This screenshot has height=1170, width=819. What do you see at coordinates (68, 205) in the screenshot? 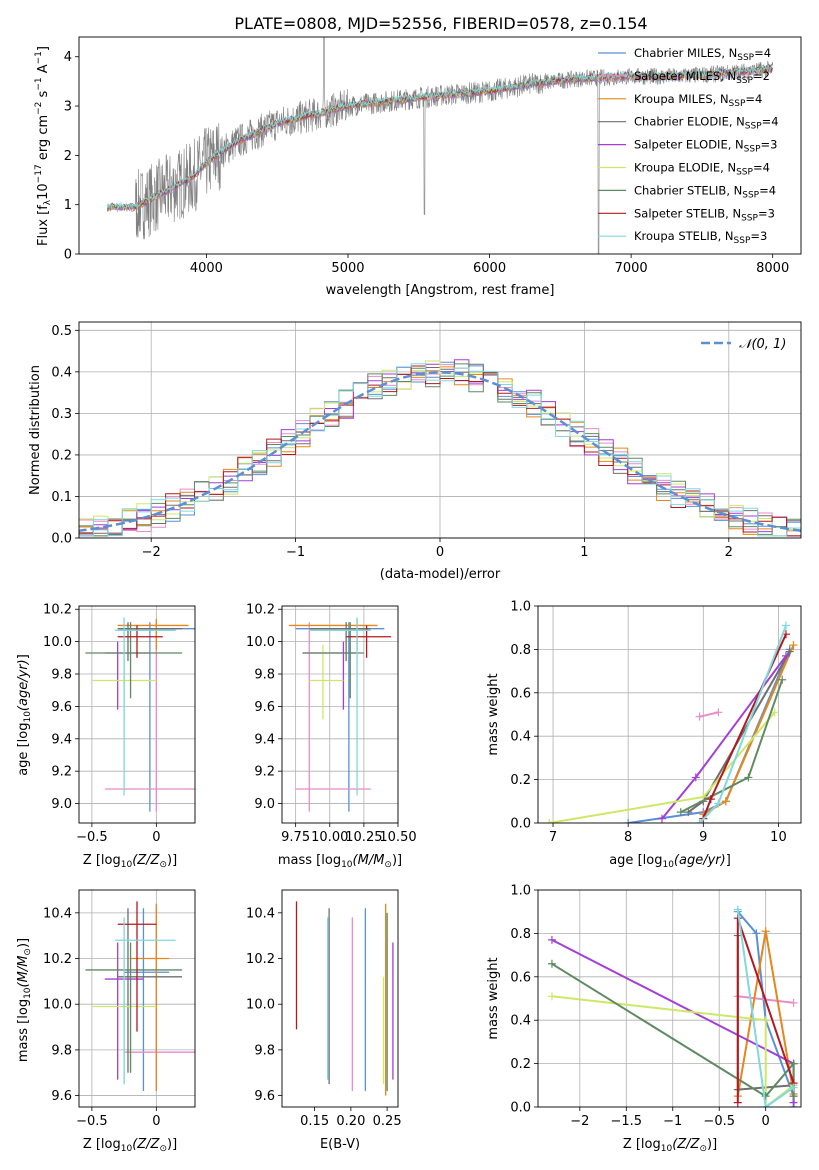
I see `y-tick-label: 1` at bounding box center [68, 205].